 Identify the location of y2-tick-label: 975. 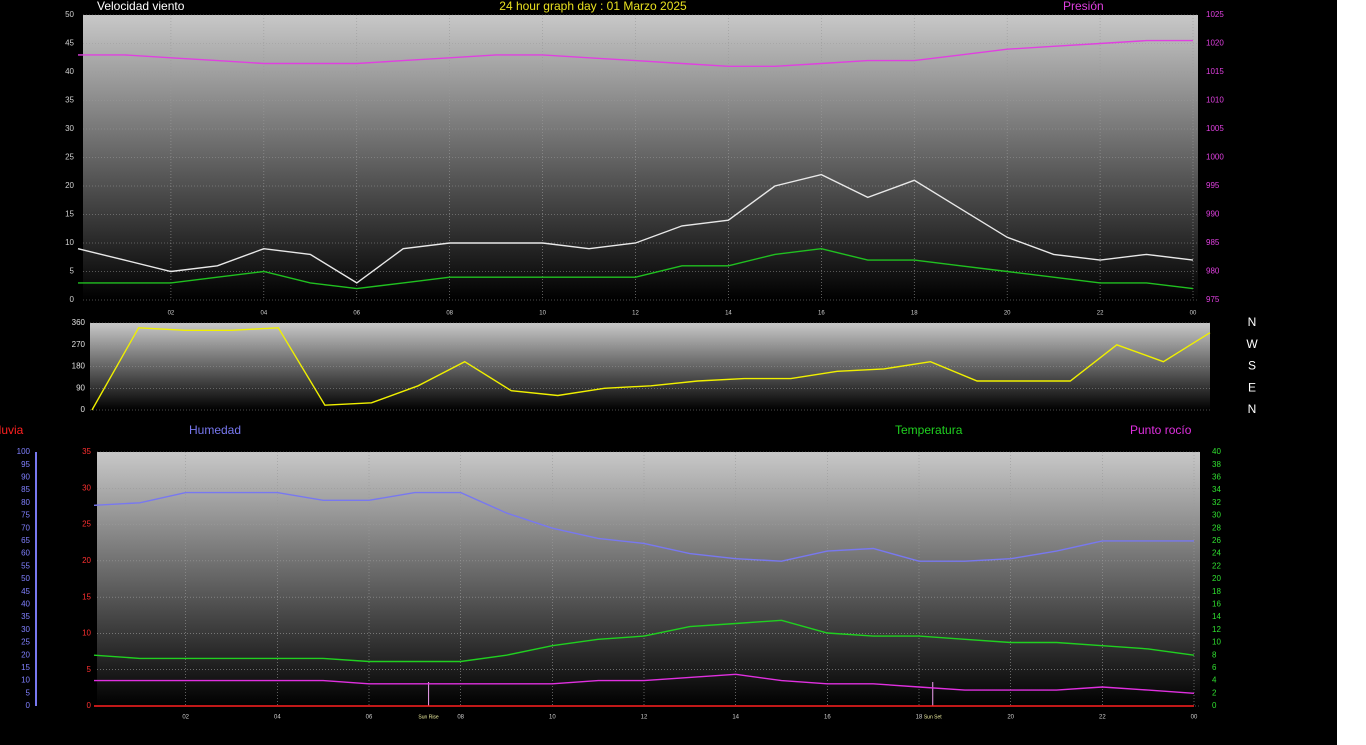
(1213, 299).